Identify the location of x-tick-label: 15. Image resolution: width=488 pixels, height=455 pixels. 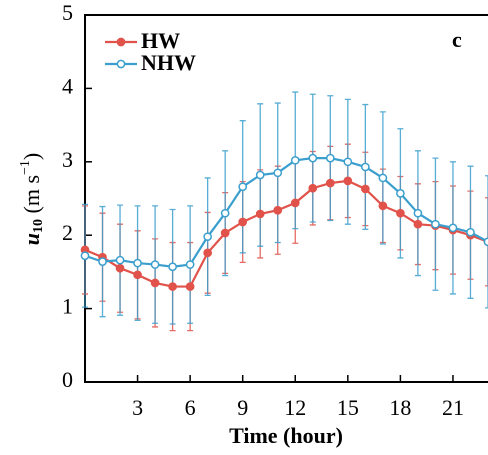
(348, 407).